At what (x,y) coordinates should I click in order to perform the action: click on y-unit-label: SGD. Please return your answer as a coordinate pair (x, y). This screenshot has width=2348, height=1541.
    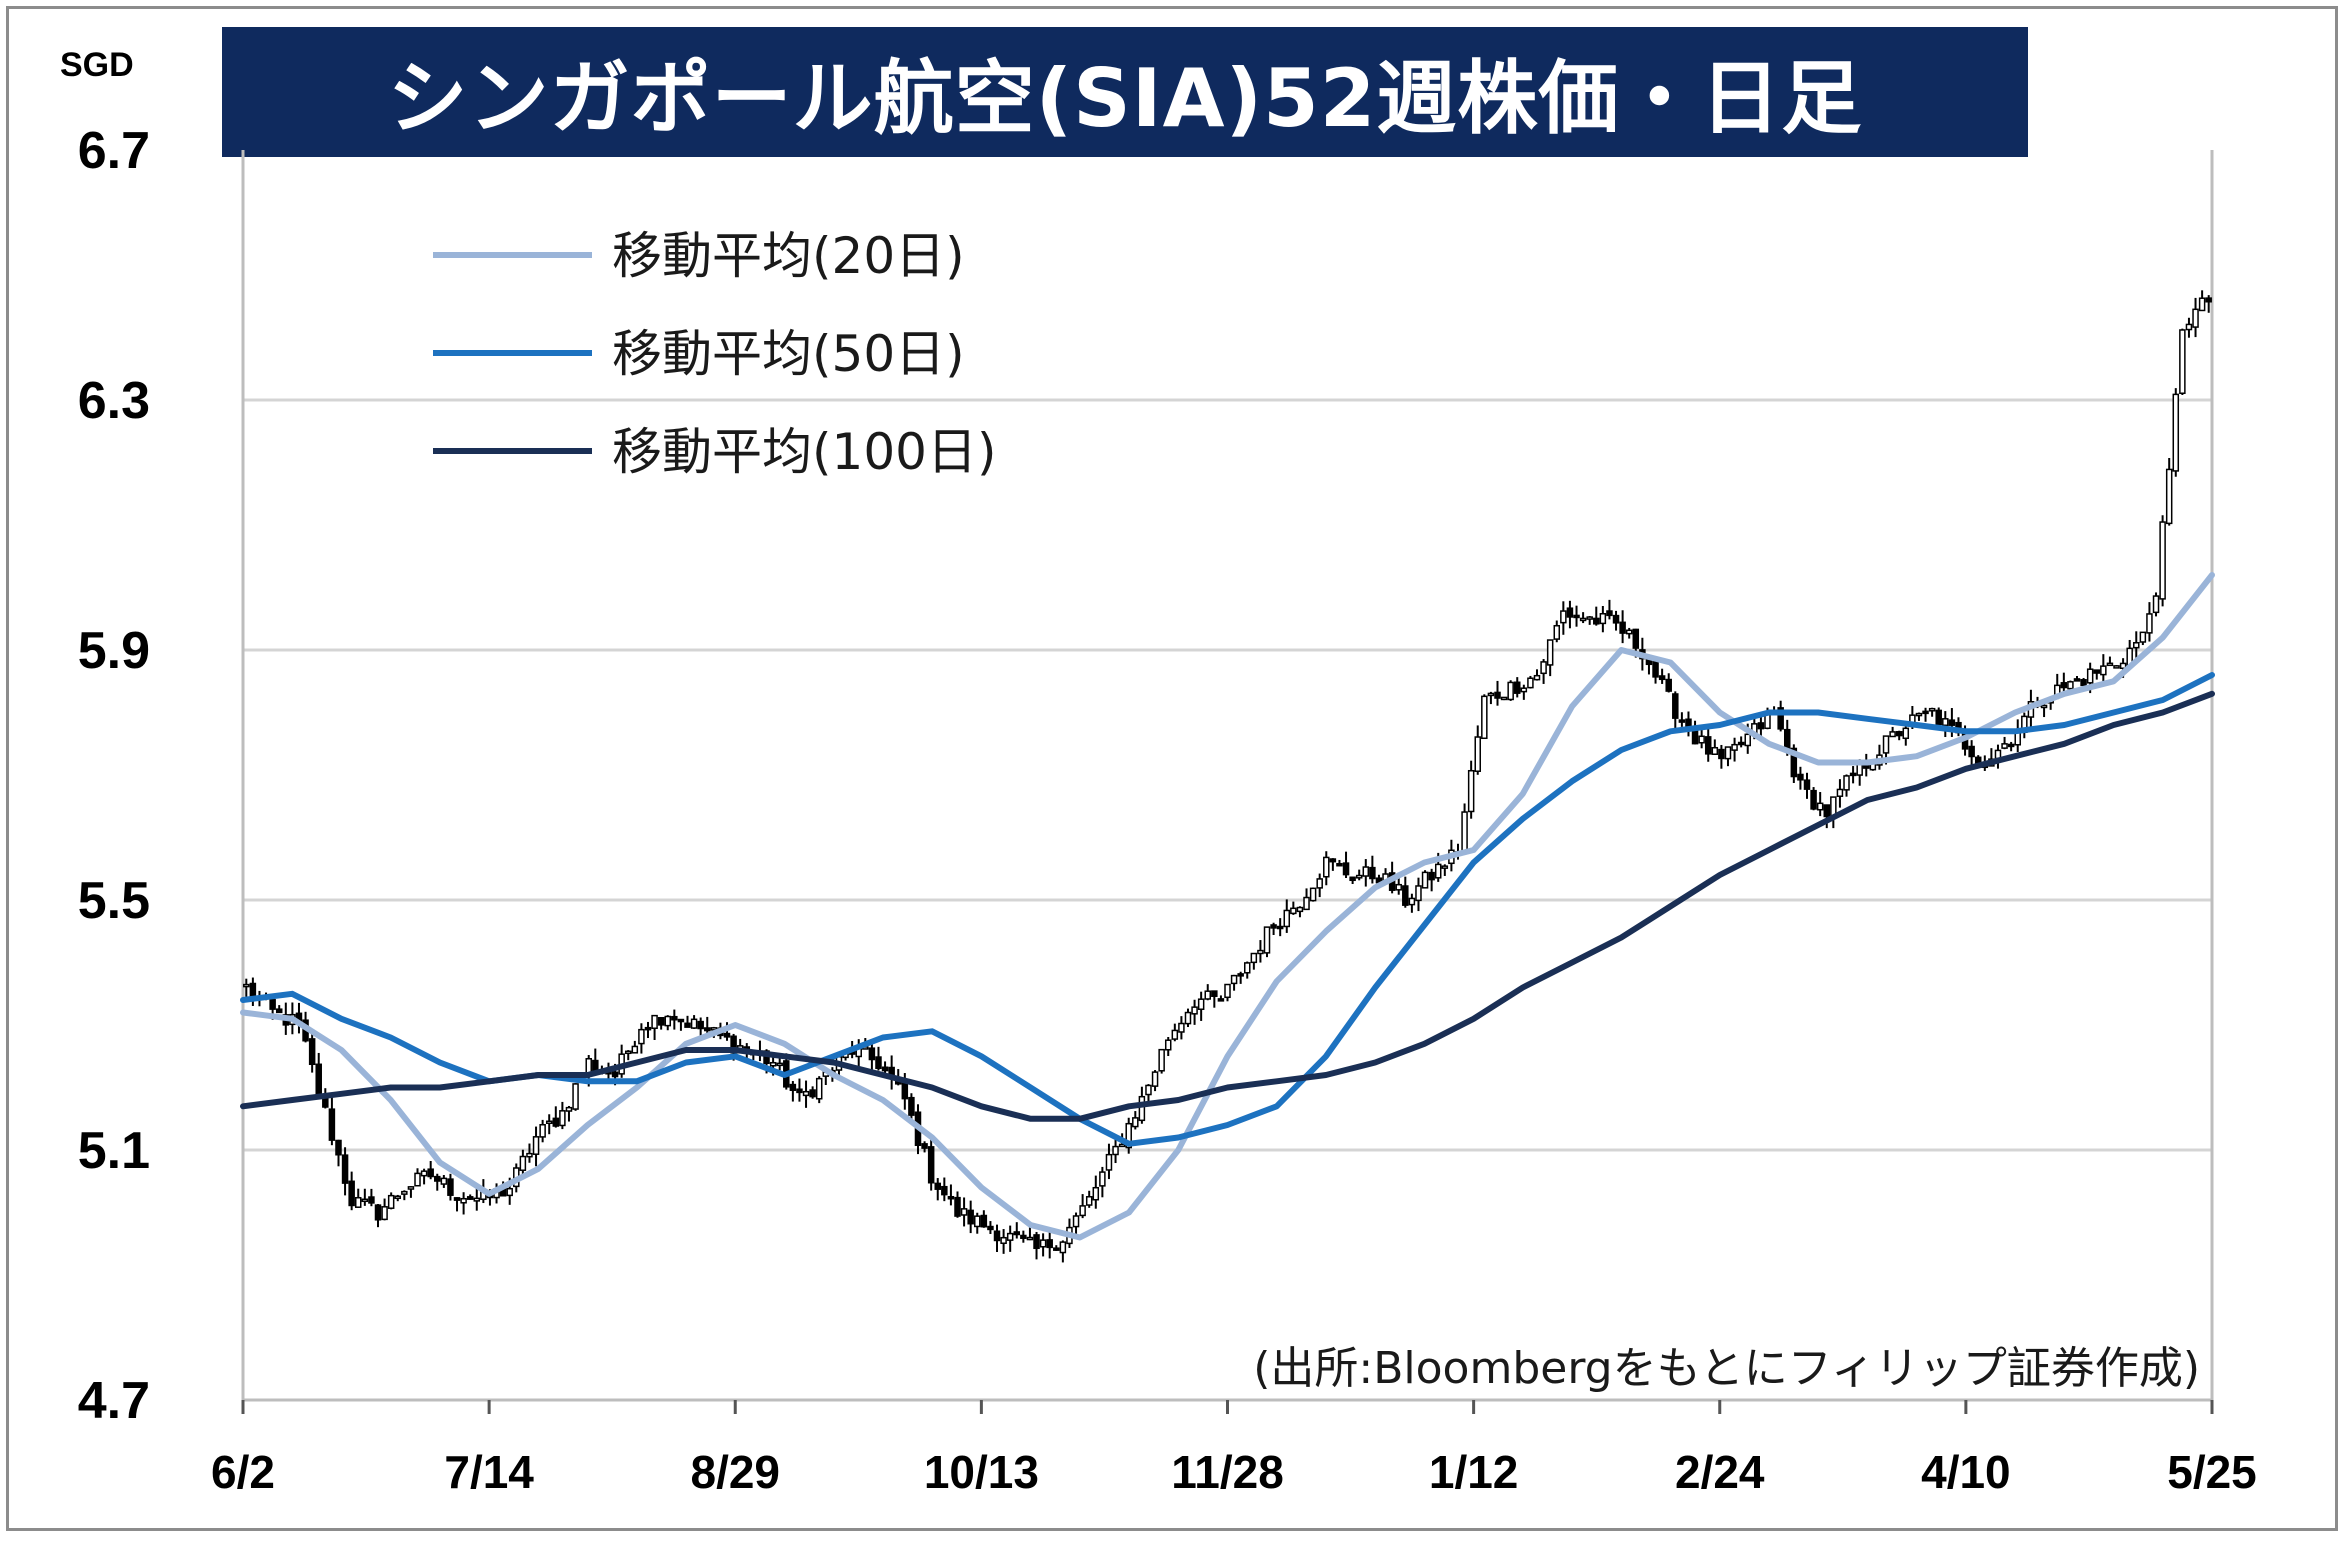
    Looking at the image, I should click on (97, 65).